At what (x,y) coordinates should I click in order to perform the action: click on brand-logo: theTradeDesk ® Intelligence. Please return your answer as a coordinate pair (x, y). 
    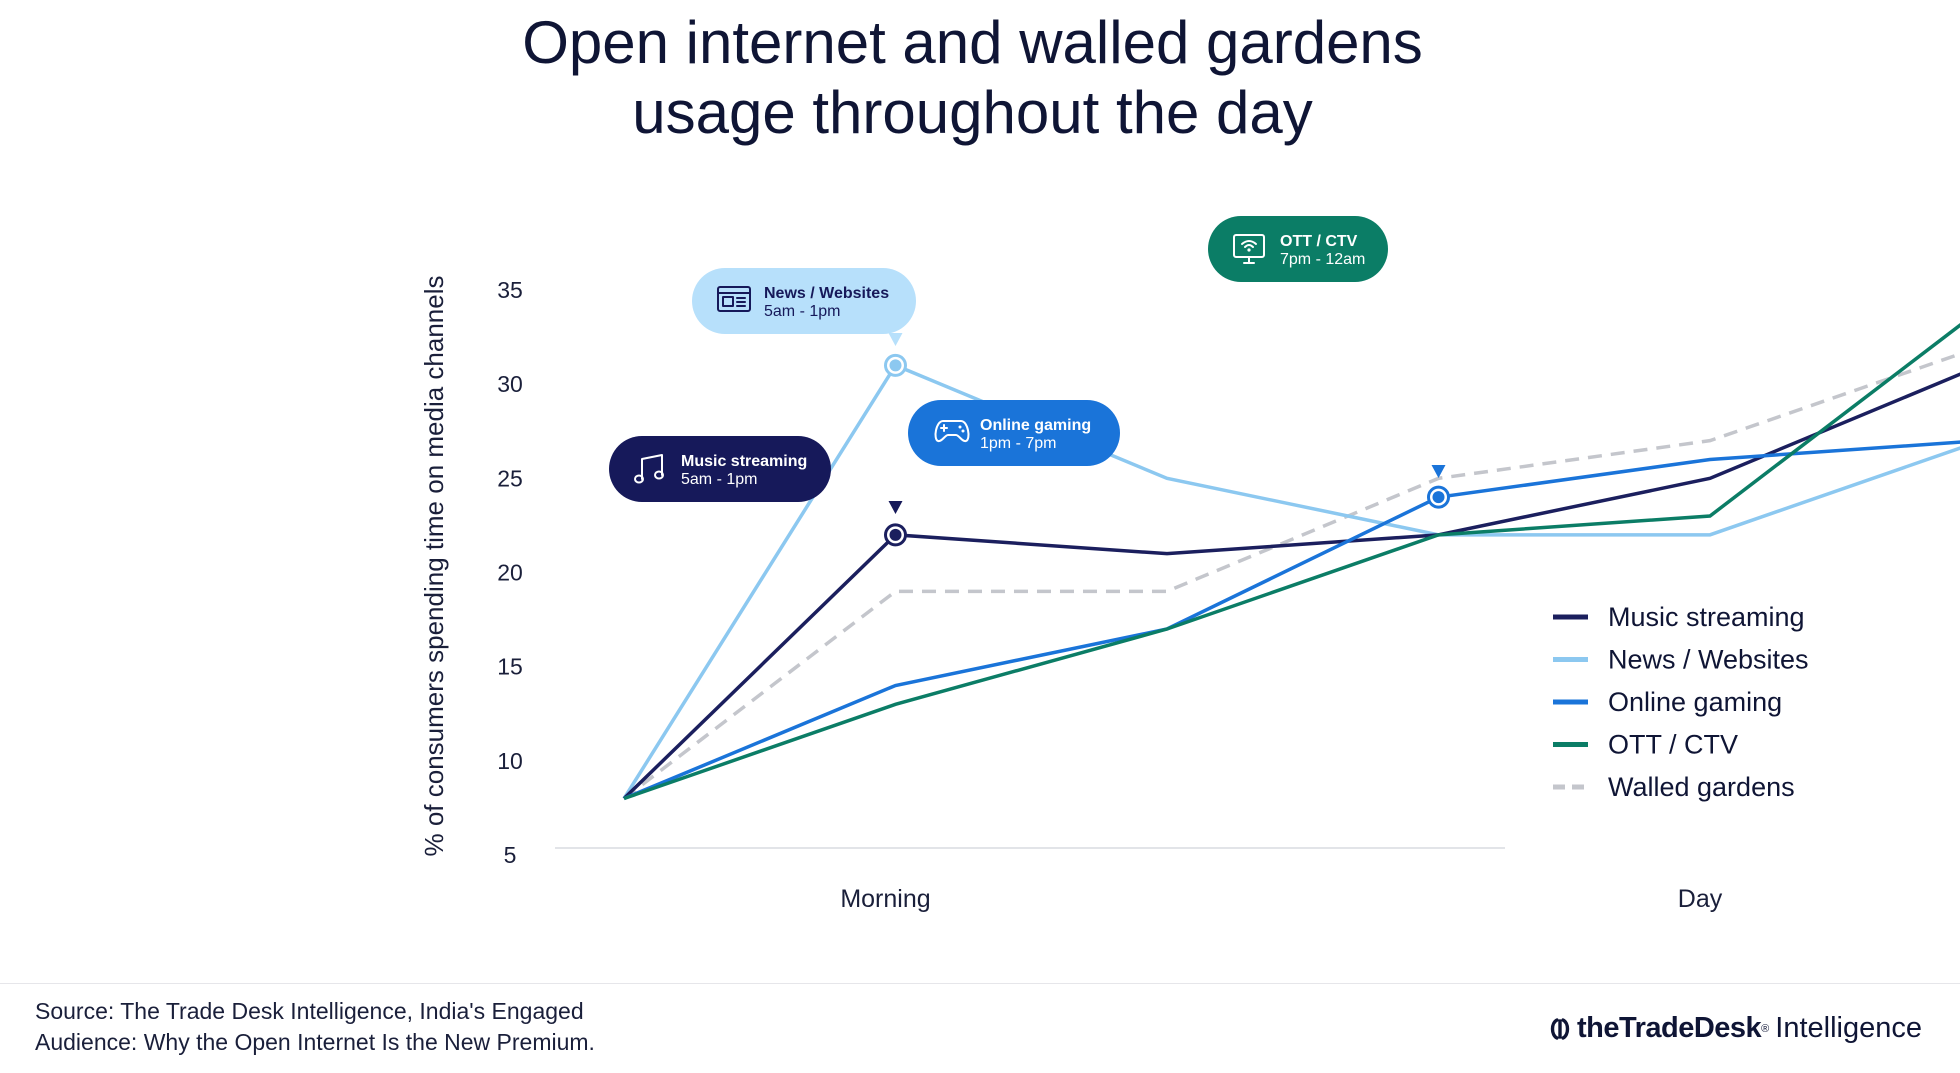
    Looking at the image, I should click on (1735, 1028).